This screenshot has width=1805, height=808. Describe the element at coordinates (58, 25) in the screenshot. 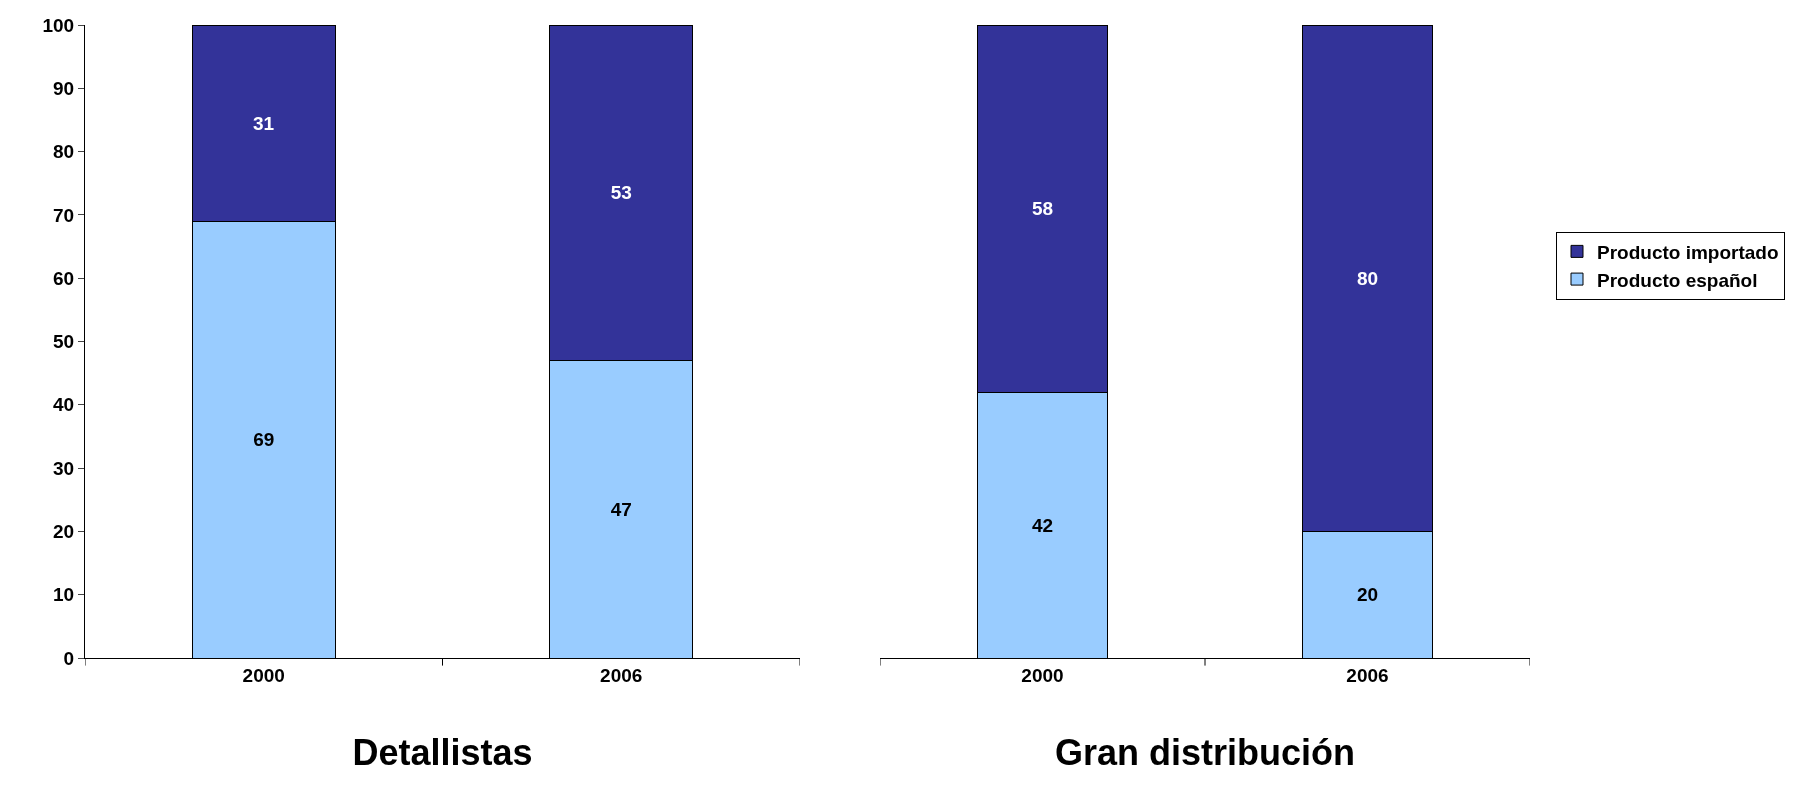

I see `y-tick-label: 100` at that location.